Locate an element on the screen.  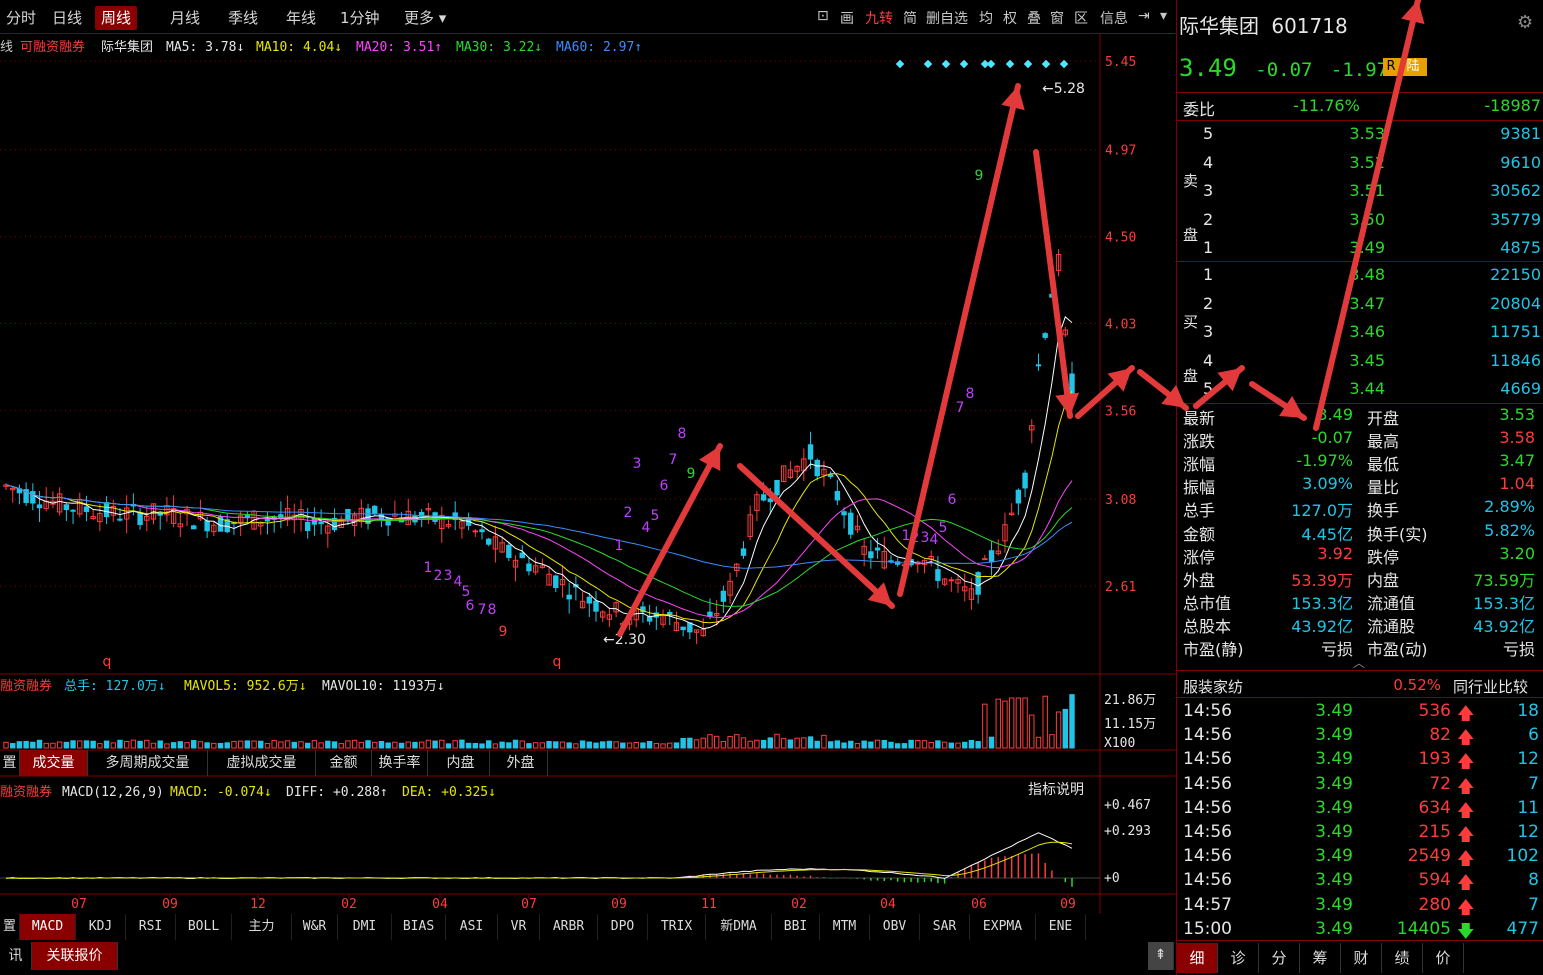
tool-6: 叠 is located at coordinates (1034, 19).